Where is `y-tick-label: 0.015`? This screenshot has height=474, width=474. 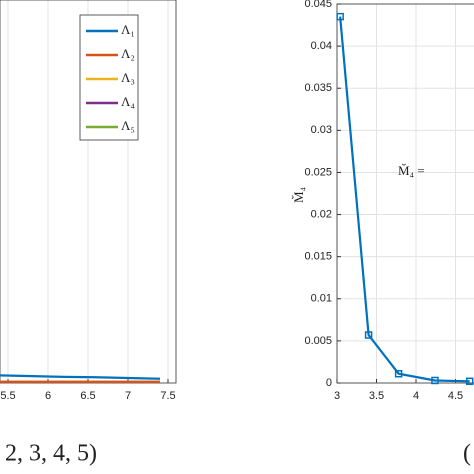
y-tick-label: 0.015 is located at coordinates (318, 257).